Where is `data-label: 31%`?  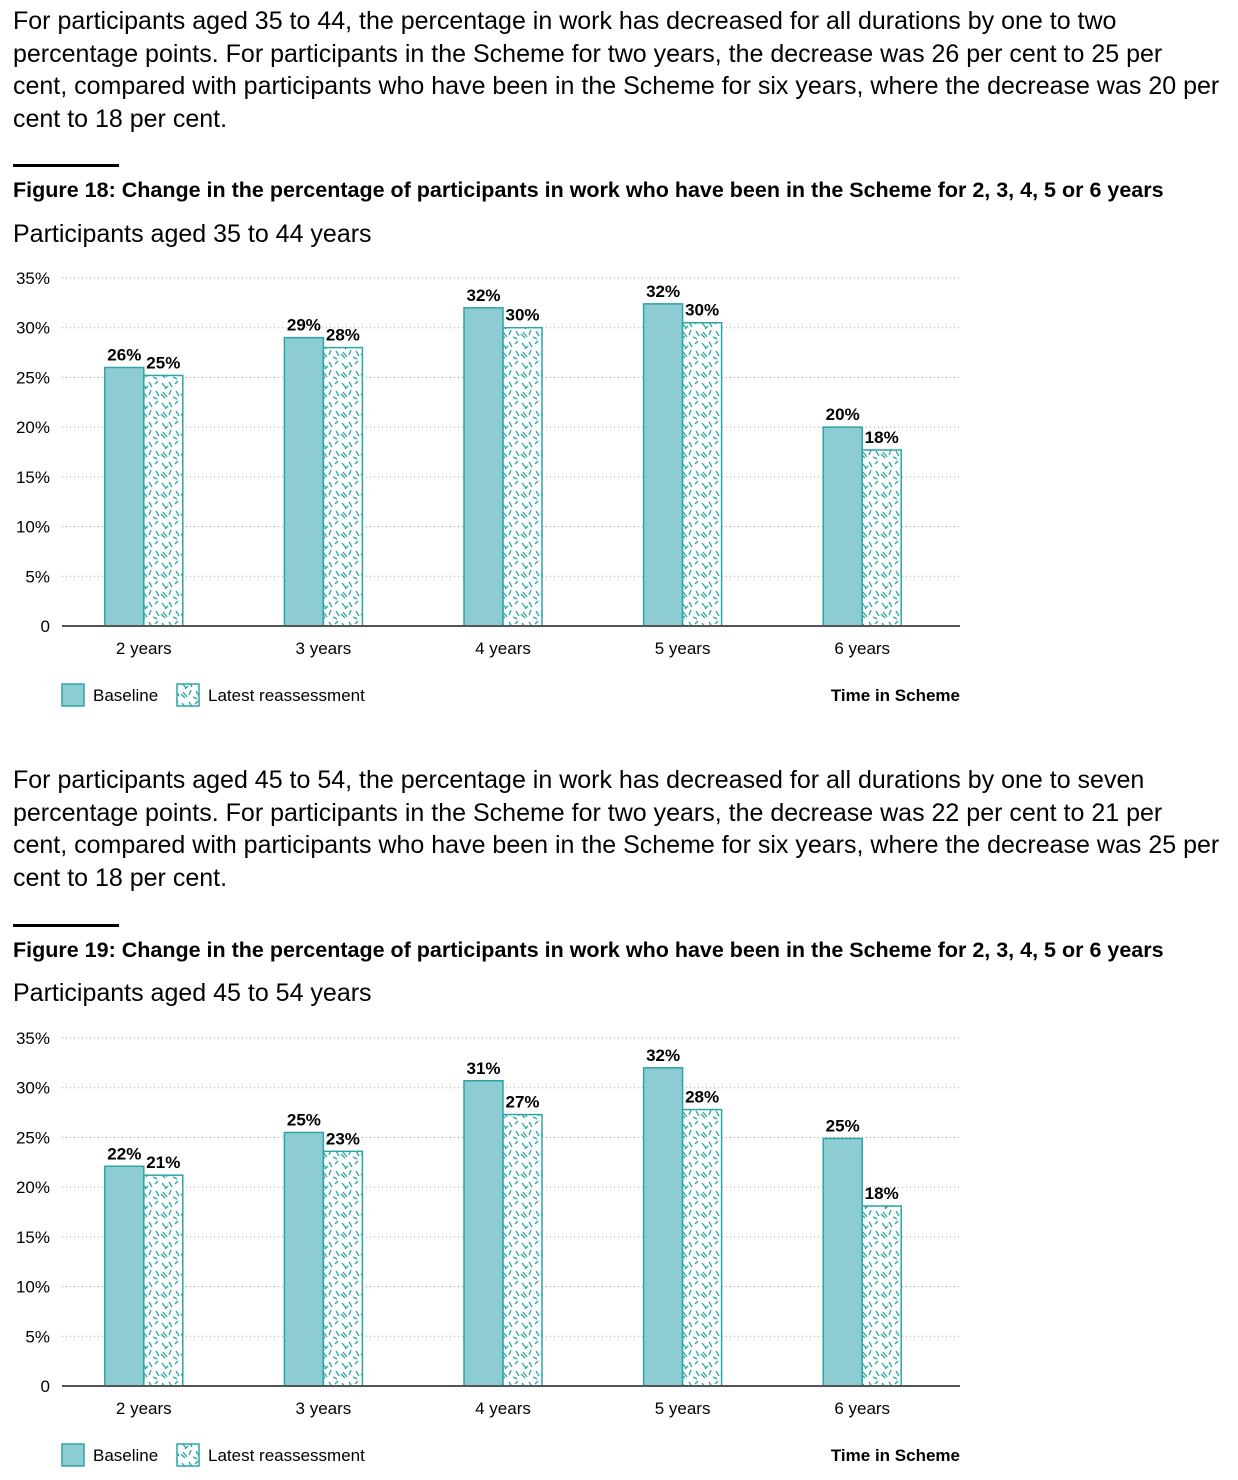
data-label: 31% is located at coordinates (483, 1068).